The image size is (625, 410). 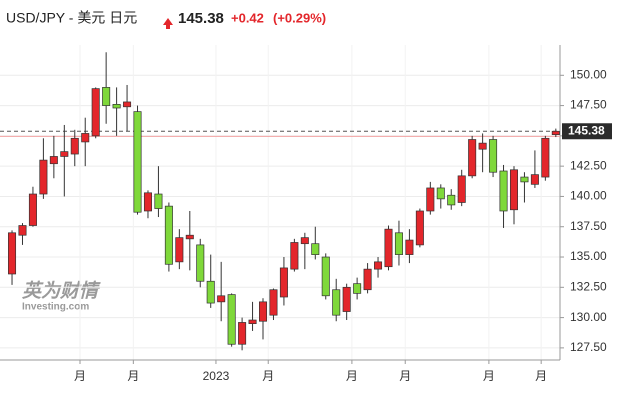 I want to click on x-tick-label: 2023, so click(x=216, y=376).